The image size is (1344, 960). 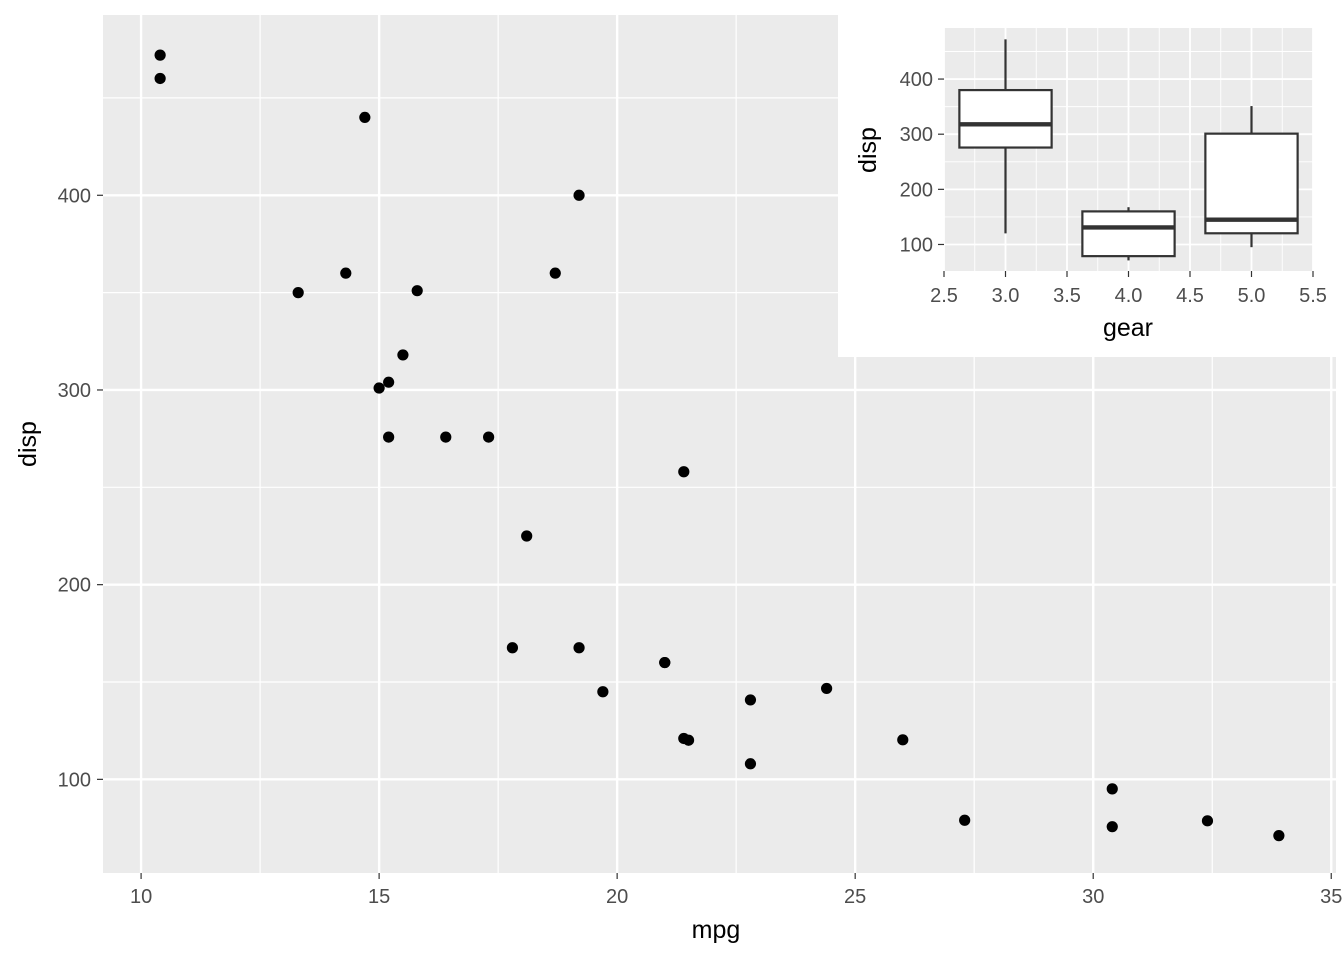 What do you see at coordinates (916, 135) in the screenshot?
I see `inset-y-tick-label: 300` at bounding box center [916, 135].